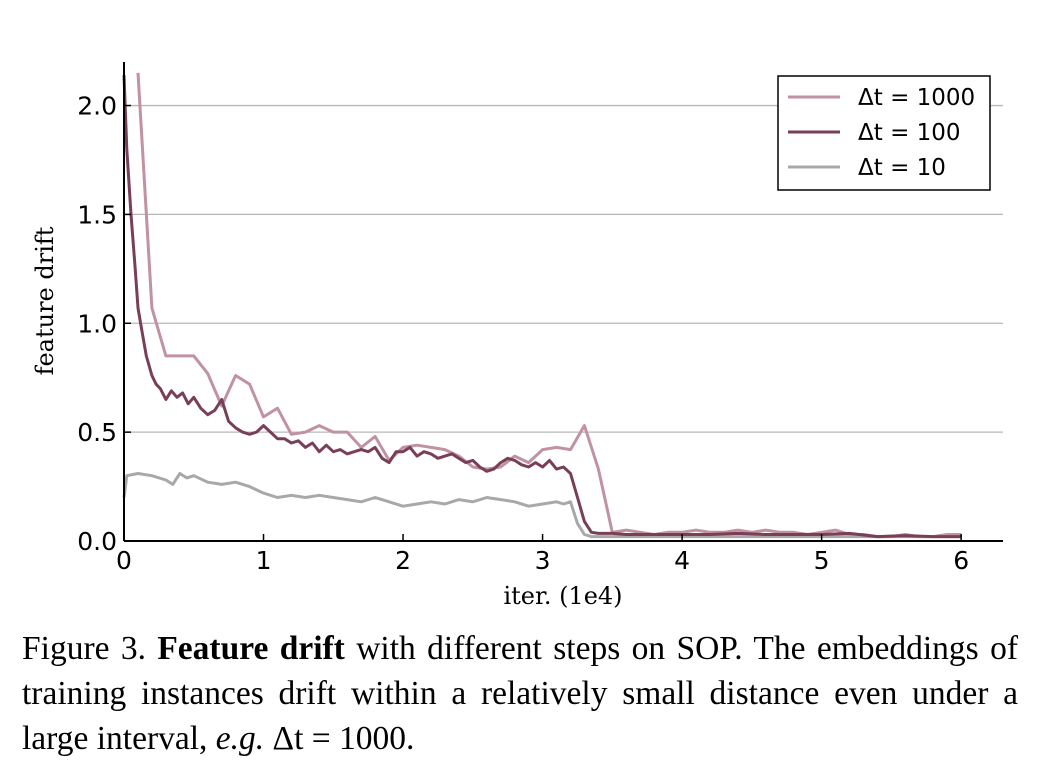  I want to click on y-tick-label: 1.0, so click(97, 323).